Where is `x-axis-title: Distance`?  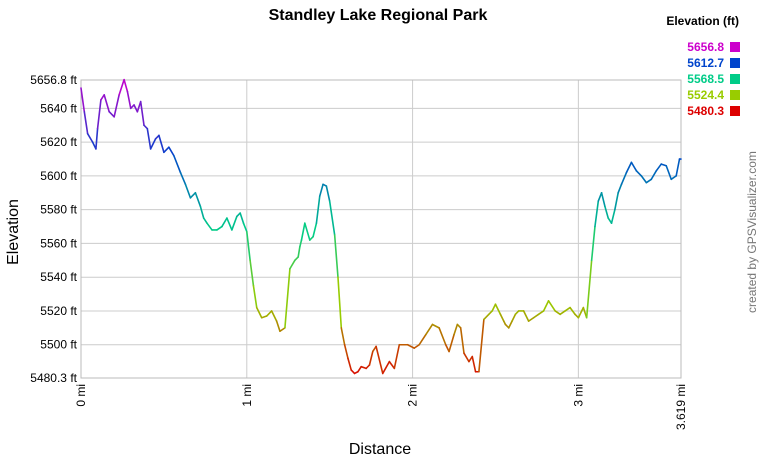
x-axis-title: Distance is located at coordinates (380, 449).